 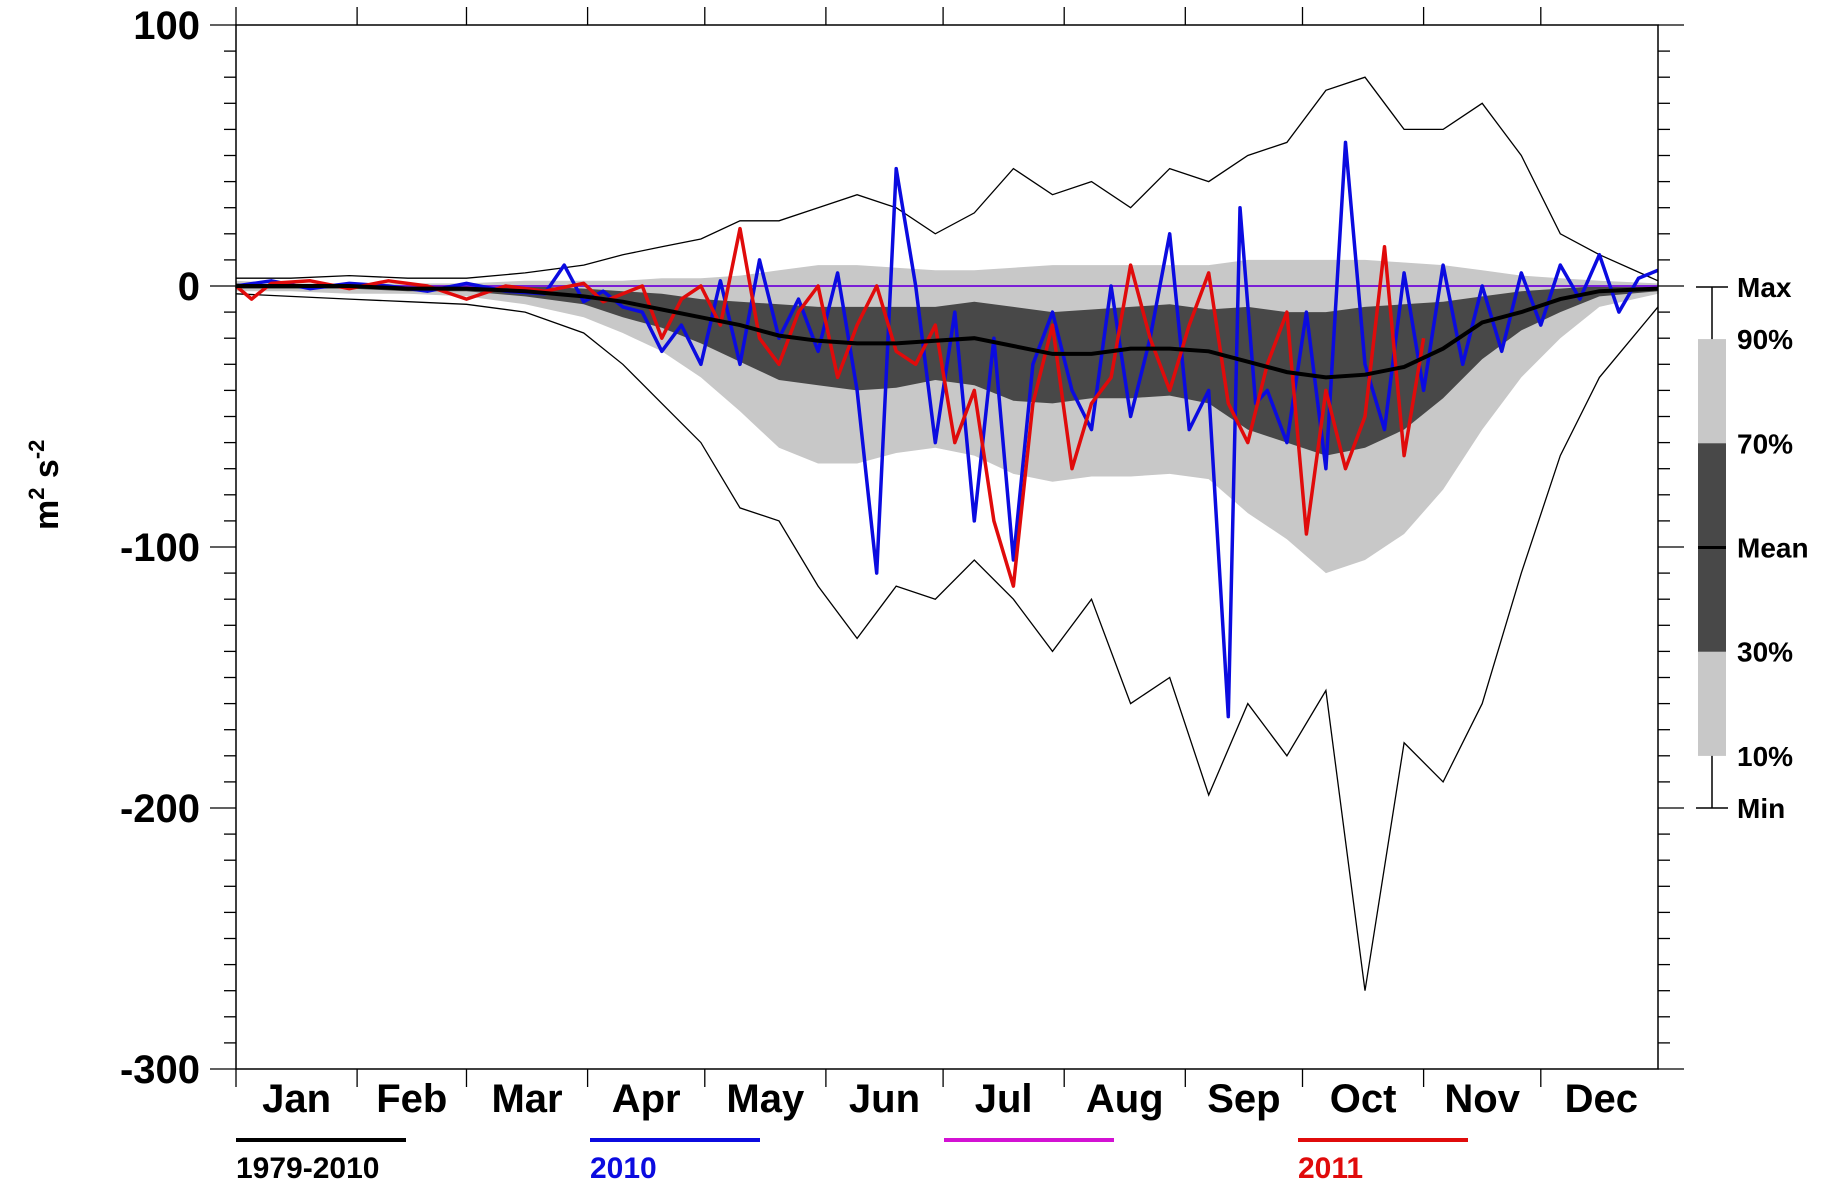 What do you see at coordinates (646, 1099) in the screenshot?
I see `month-label: Apr` at bounding box center [646, 1099].